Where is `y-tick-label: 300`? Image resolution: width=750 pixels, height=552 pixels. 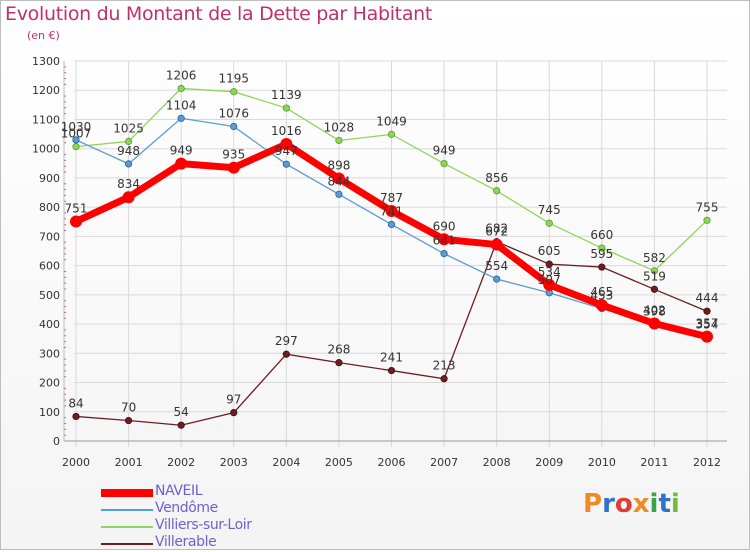 y-tick-label: 300 is located at coordinates (49, 353).